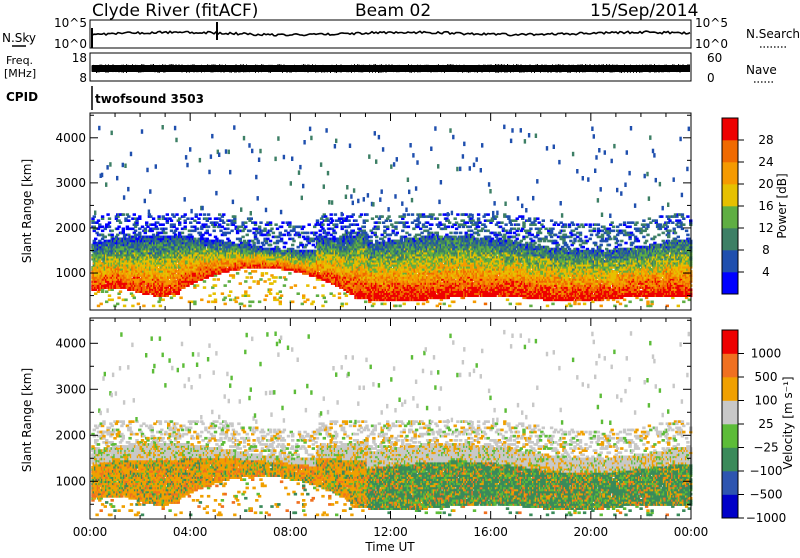 Image resolution: width=800 pixels, height=558 pixels. Describe the element at coordinates (19, 60) in the screenshot. I see `freq-label: Freq.` at that location.